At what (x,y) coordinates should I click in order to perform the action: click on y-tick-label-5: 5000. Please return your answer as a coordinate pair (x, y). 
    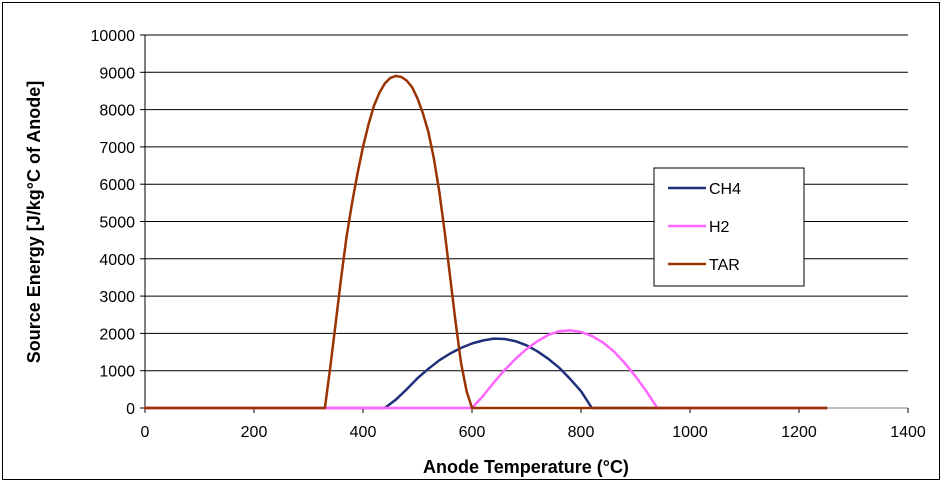
    Looking at the image, I should click on (117, 223).